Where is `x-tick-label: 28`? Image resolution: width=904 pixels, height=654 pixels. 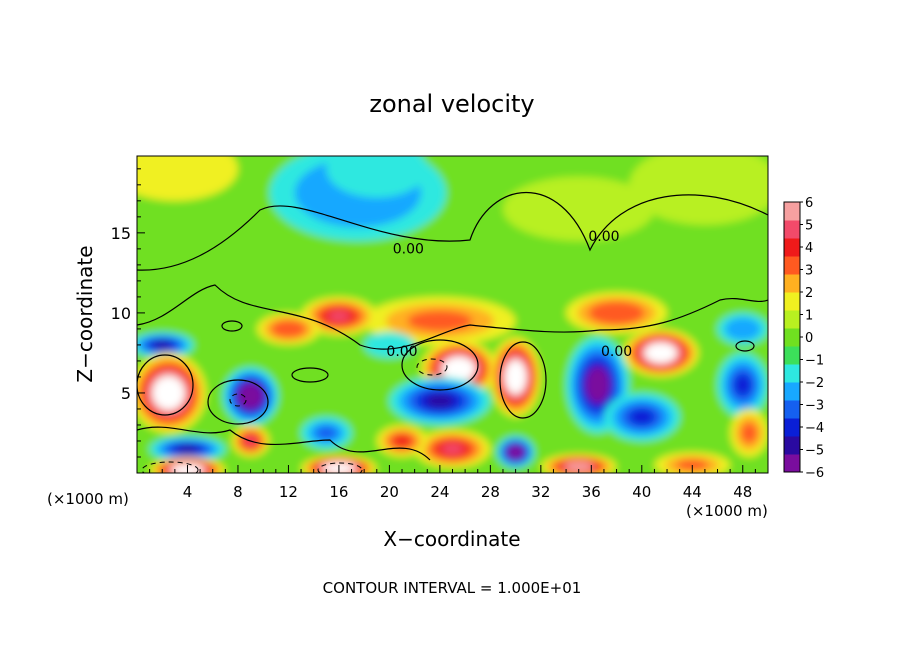
x-tick-label: 28 is located at coordinates (490, 492).